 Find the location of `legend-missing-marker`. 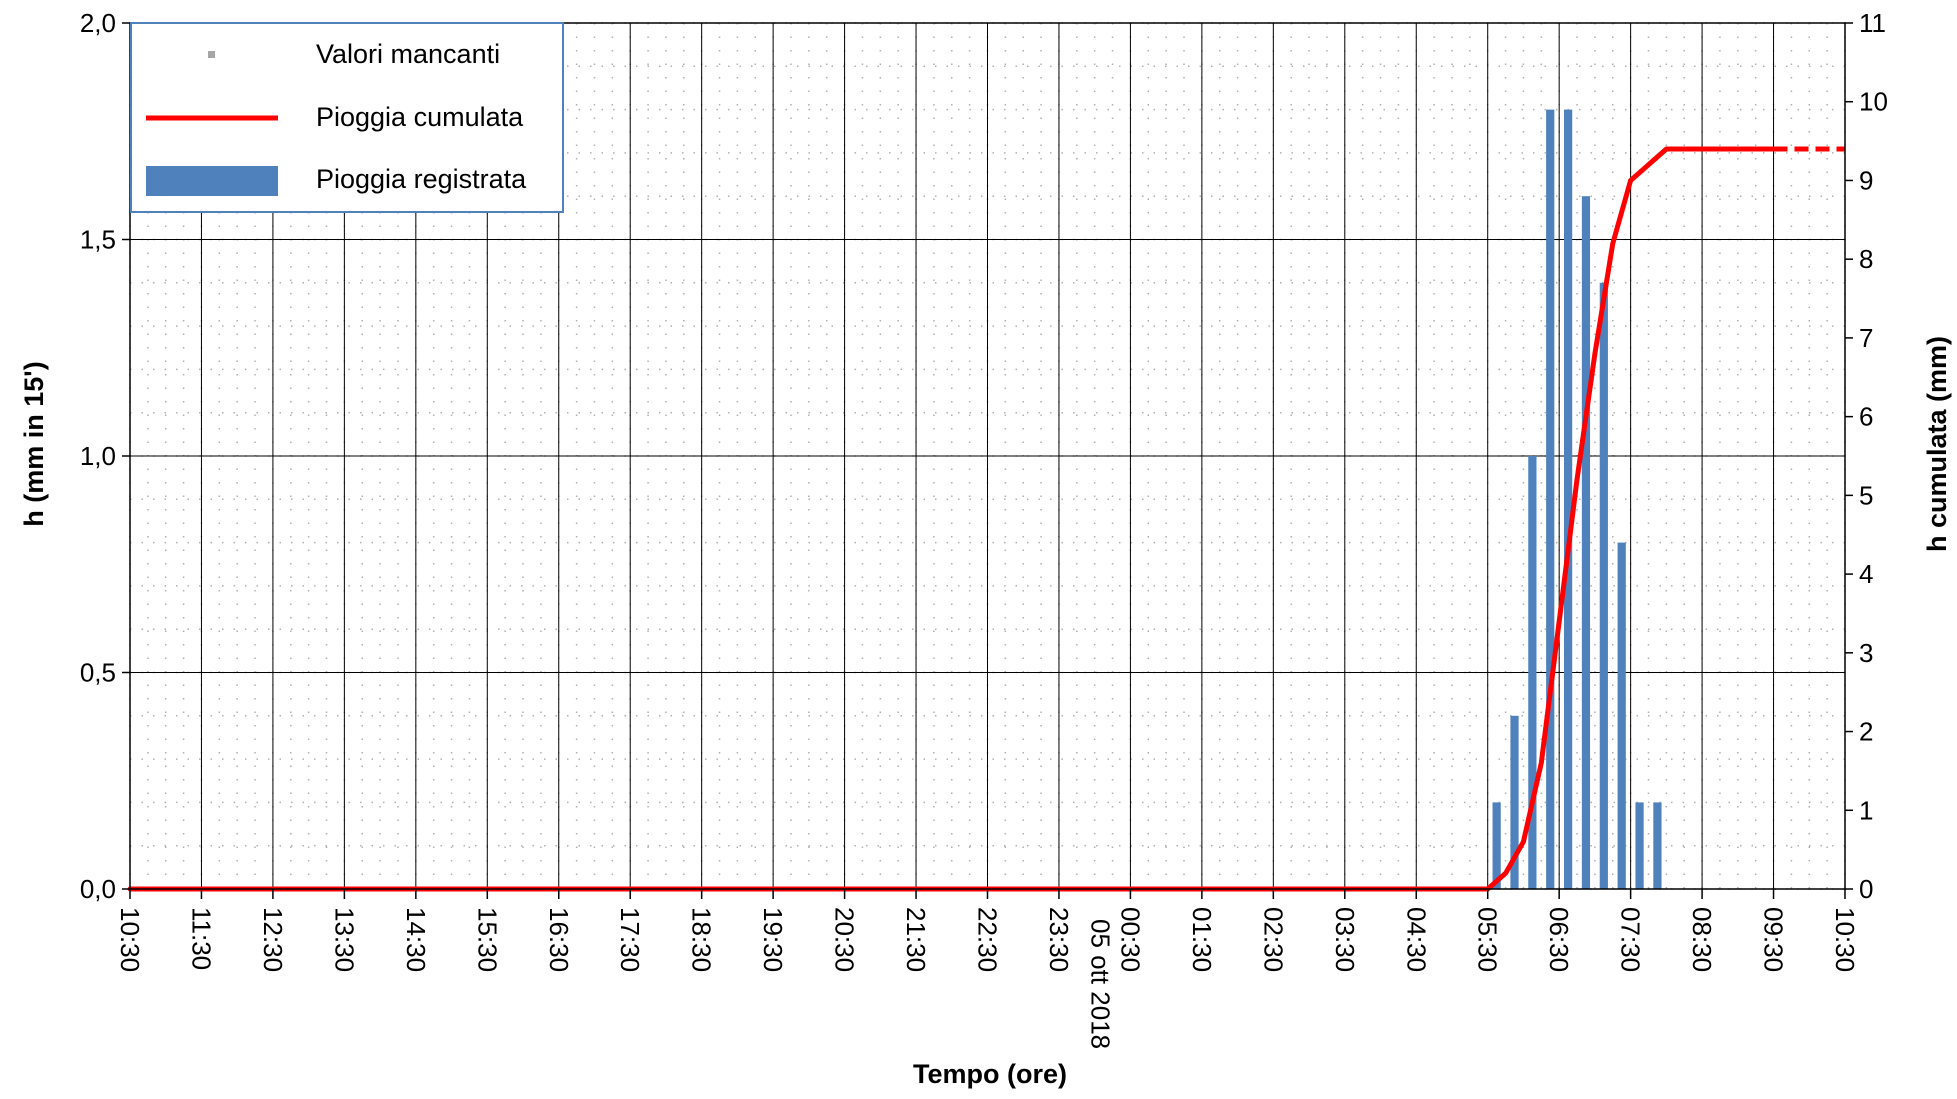

legend-missing-marker is located at coordinates (211, 54).